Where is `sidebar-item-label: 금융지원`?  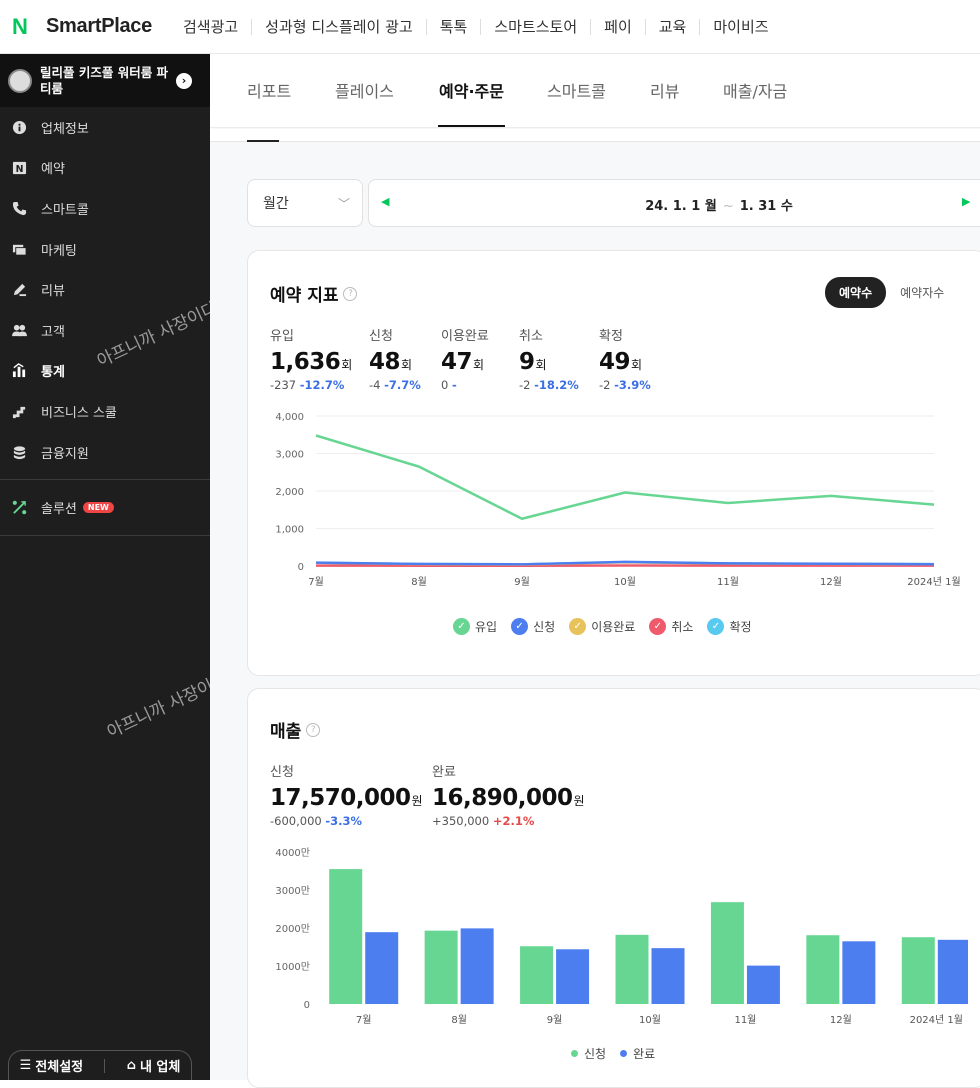 sidebar-item-label: 금융지원 is located at coordinates (65, 452).